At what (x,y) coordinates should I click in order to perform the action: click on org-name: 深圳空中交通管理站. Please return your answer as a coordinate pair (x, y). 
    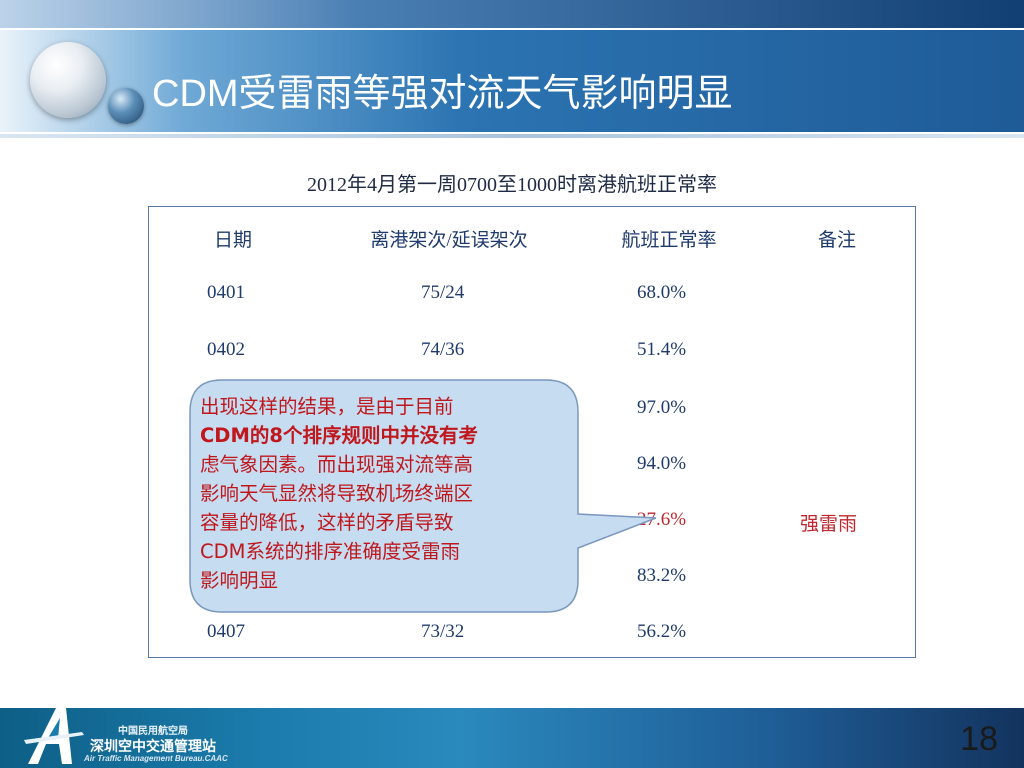
    Looking at the image, I should click on (153, 747).